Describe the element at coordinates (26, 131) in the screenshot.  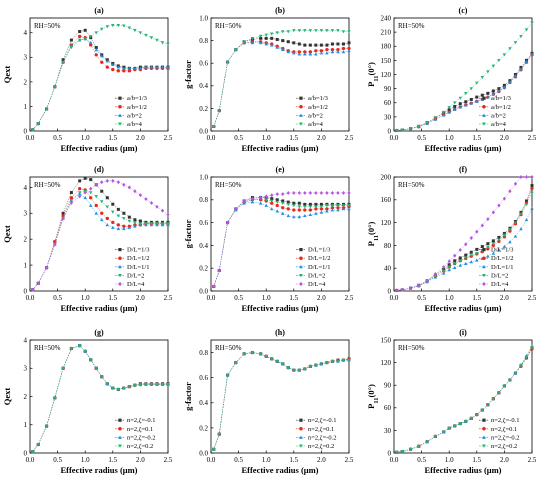
I see `y-tick-label: 0` at that location.